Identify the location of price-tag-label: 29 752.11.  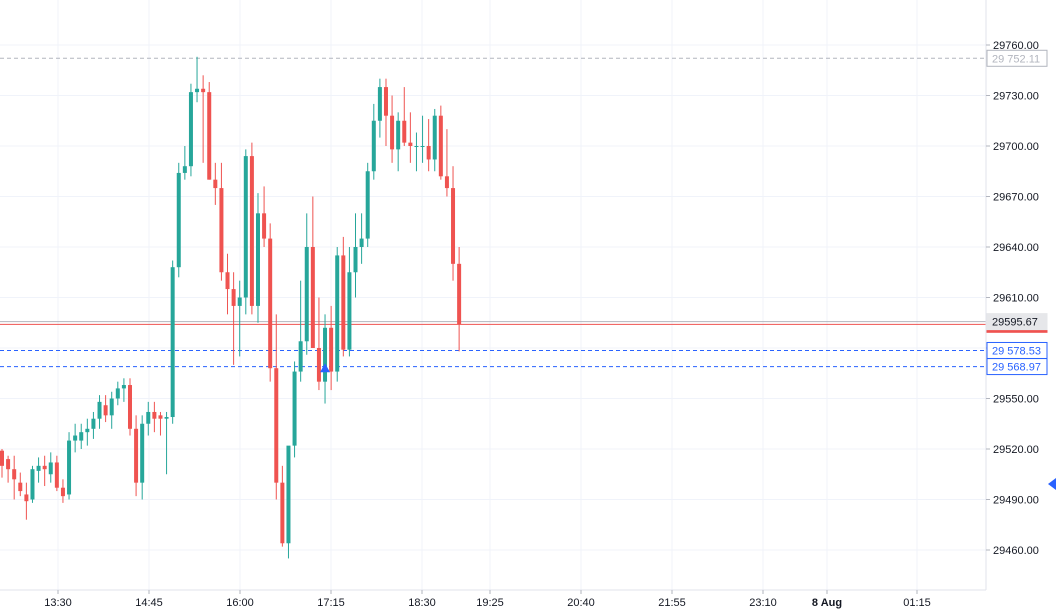
(1016, 59).